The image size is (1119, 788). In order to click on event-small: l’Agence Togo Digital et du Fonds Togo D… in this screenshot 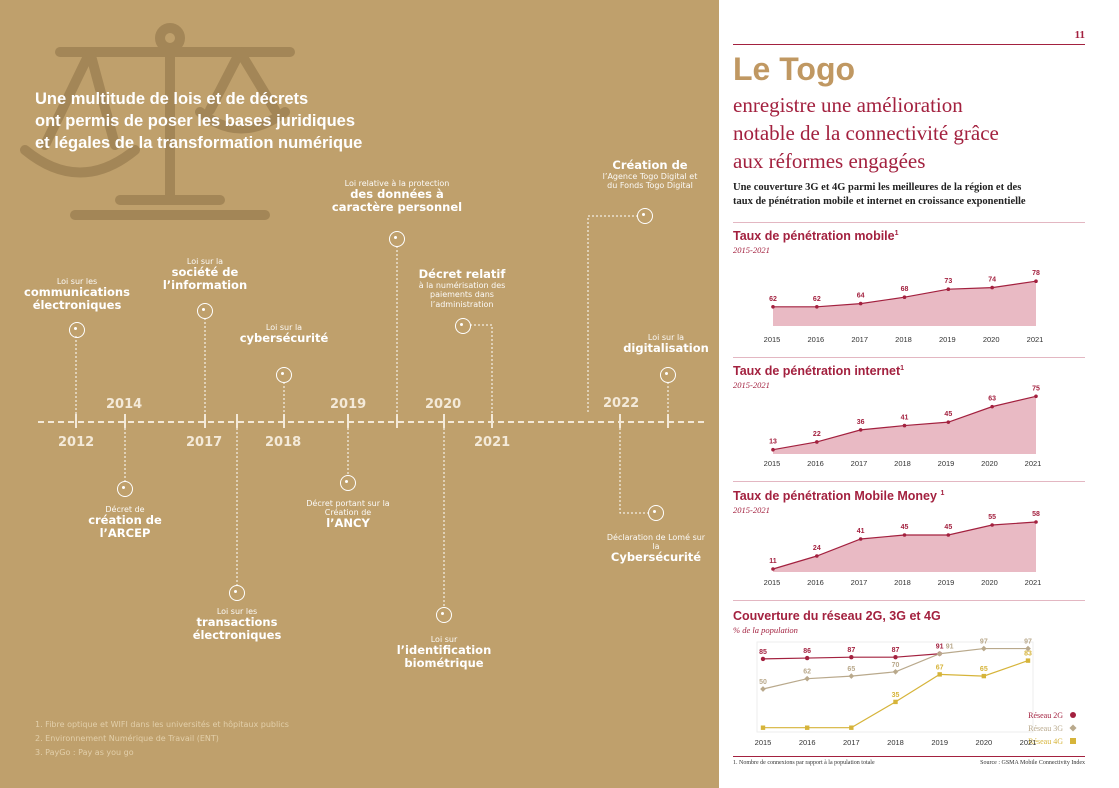, I will do `click(650, 181)`.